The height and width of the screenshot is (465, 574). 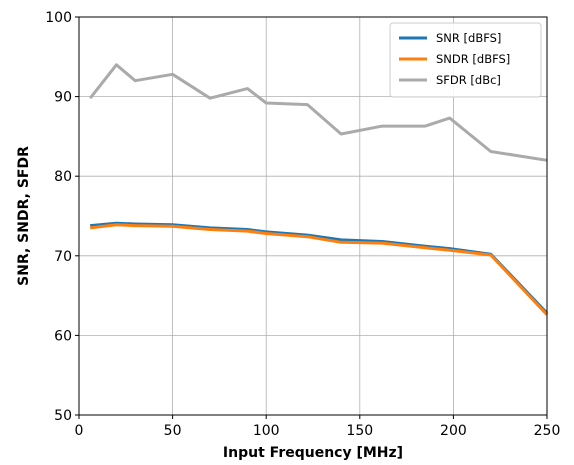 I want to click on y-tick-label: 50, so click(x=63, y=416).